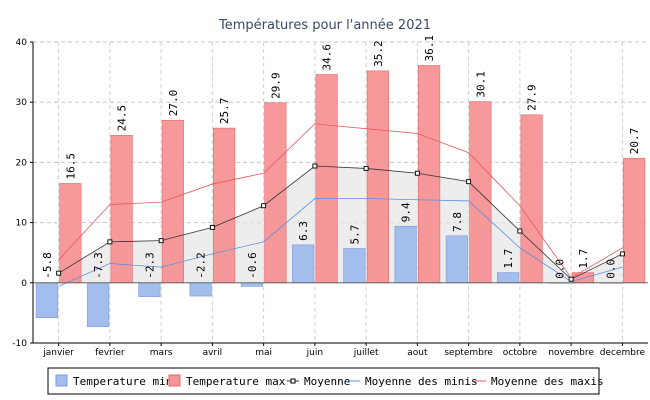  What do you see at coordinates (406, 212) in the screenshot?
I see `label-min: 9.4` at bounding box center [406, 212].